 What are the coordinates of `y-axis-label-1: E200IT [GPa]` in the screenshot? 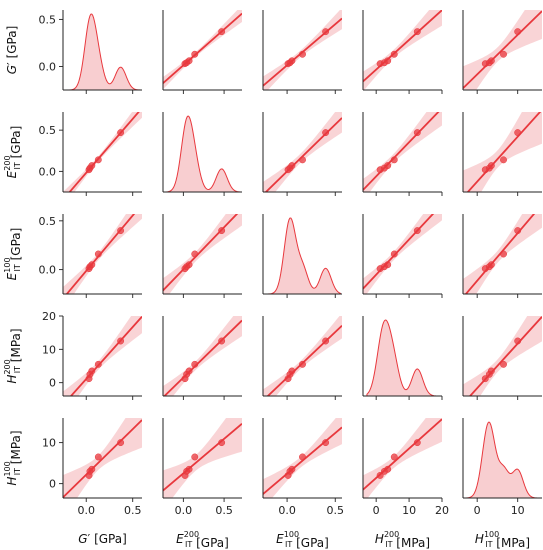 It's located at (13, 152).